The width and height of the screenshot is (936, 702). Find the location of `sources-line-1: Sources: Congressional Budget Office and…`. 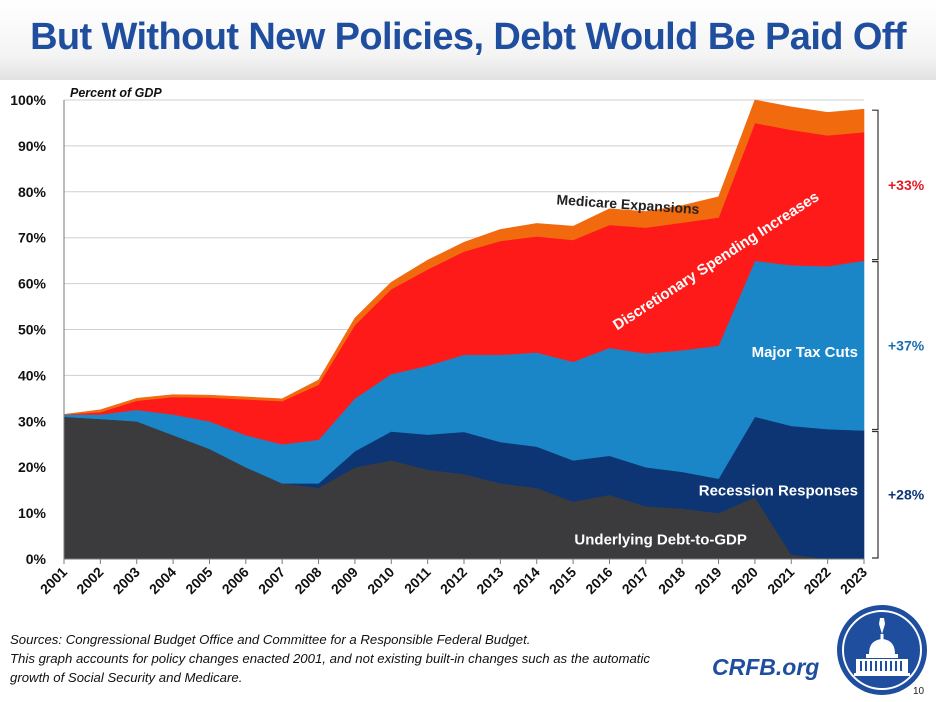

sources-line-1: Sources: Congressional Budget Office and… is located at coordinates (270, 639).